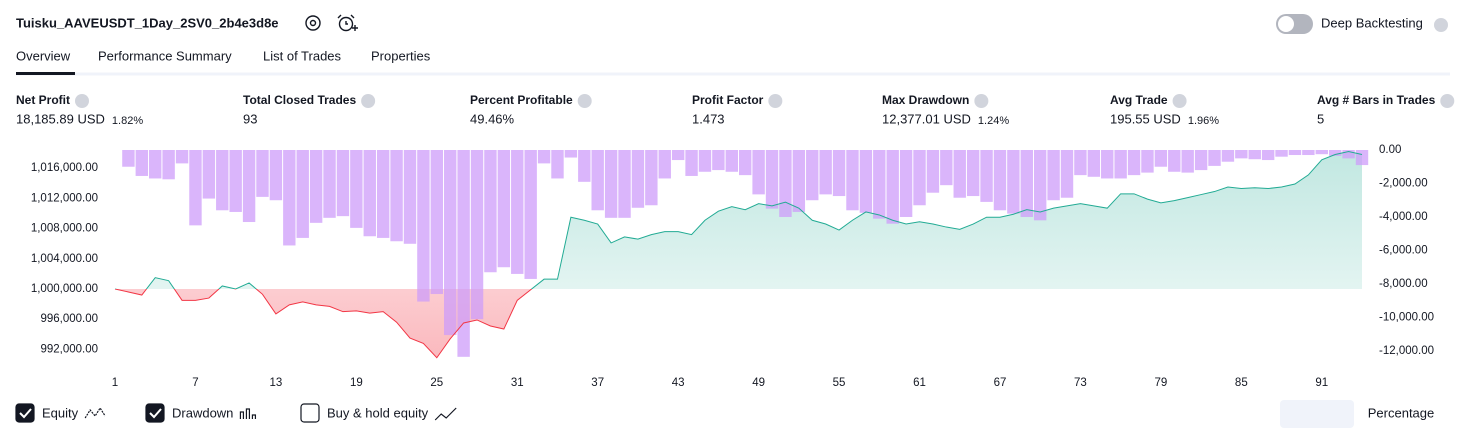  What do you see at coordinates (165, 55) in the screenshot?
I see `tab: Performance Summary` at bounding box center [165, 55].